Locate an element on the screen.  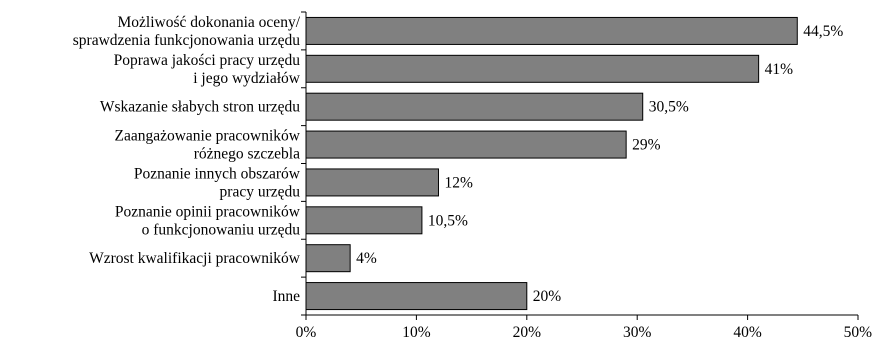
value-label-1: 44,5% is located at coordinates (823, 31).